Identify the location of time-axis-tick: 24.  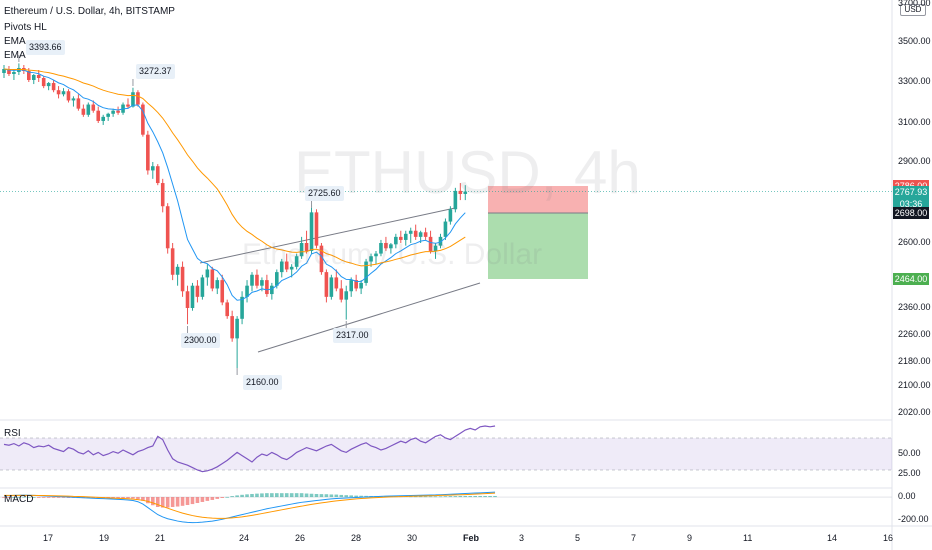
(244, 538).